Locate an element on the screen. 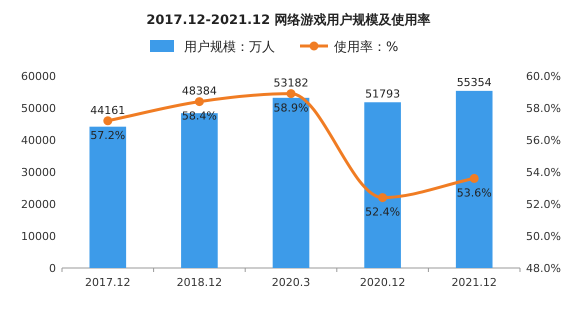 This screenshot has height=328, width=577. y-tick-label: 20000 is located at coordinates (38, 204).